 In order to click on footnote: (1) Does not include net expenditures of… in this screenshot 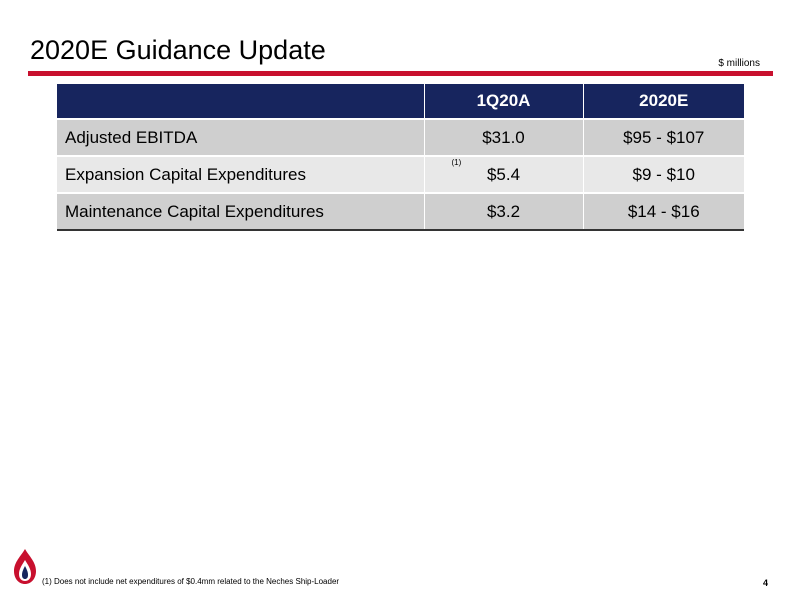, I will do `click(191, 581)`.